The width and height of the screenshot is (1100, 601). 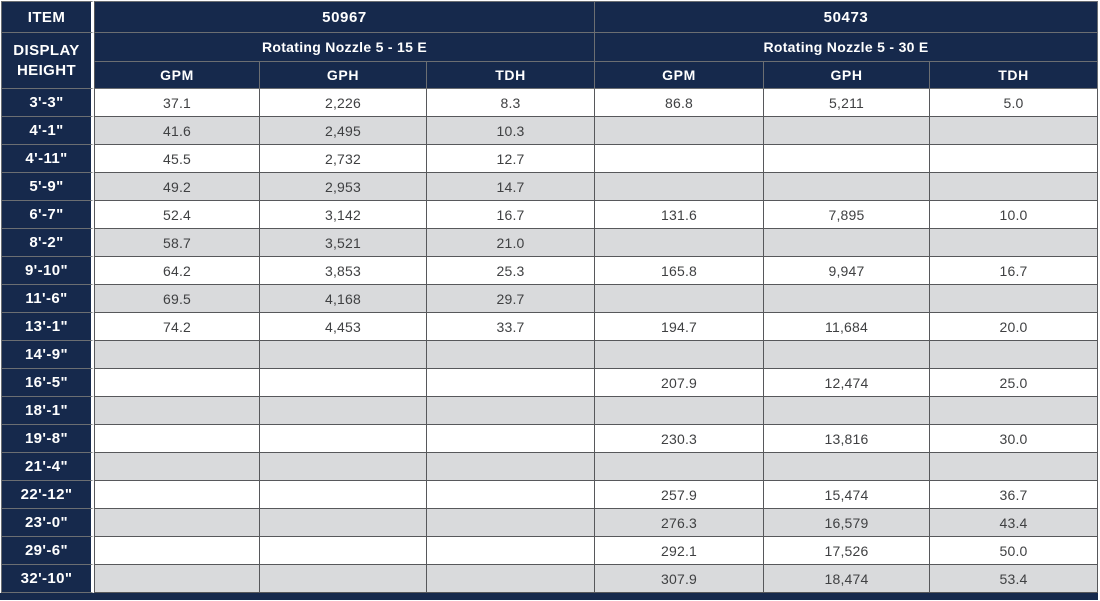 What do you see at coordinates (47, 355) in the screenshot?
I see `row-height-label: 14'-9"` at bounding box center [47, 355].